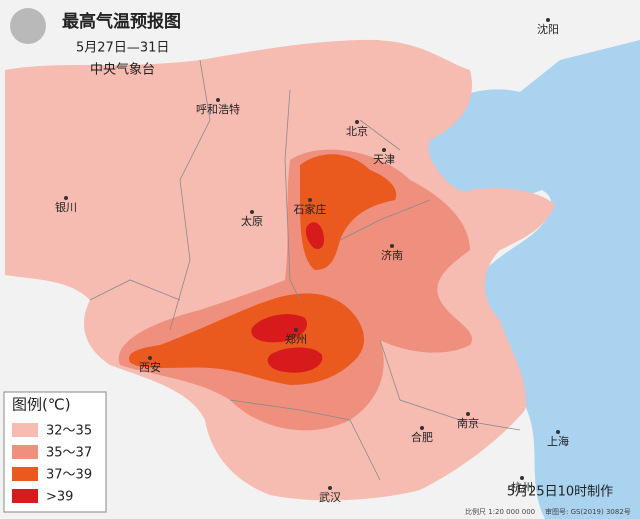  I want to click on approval: 审图号: GS(2019) 3082号, so click(588, 511).